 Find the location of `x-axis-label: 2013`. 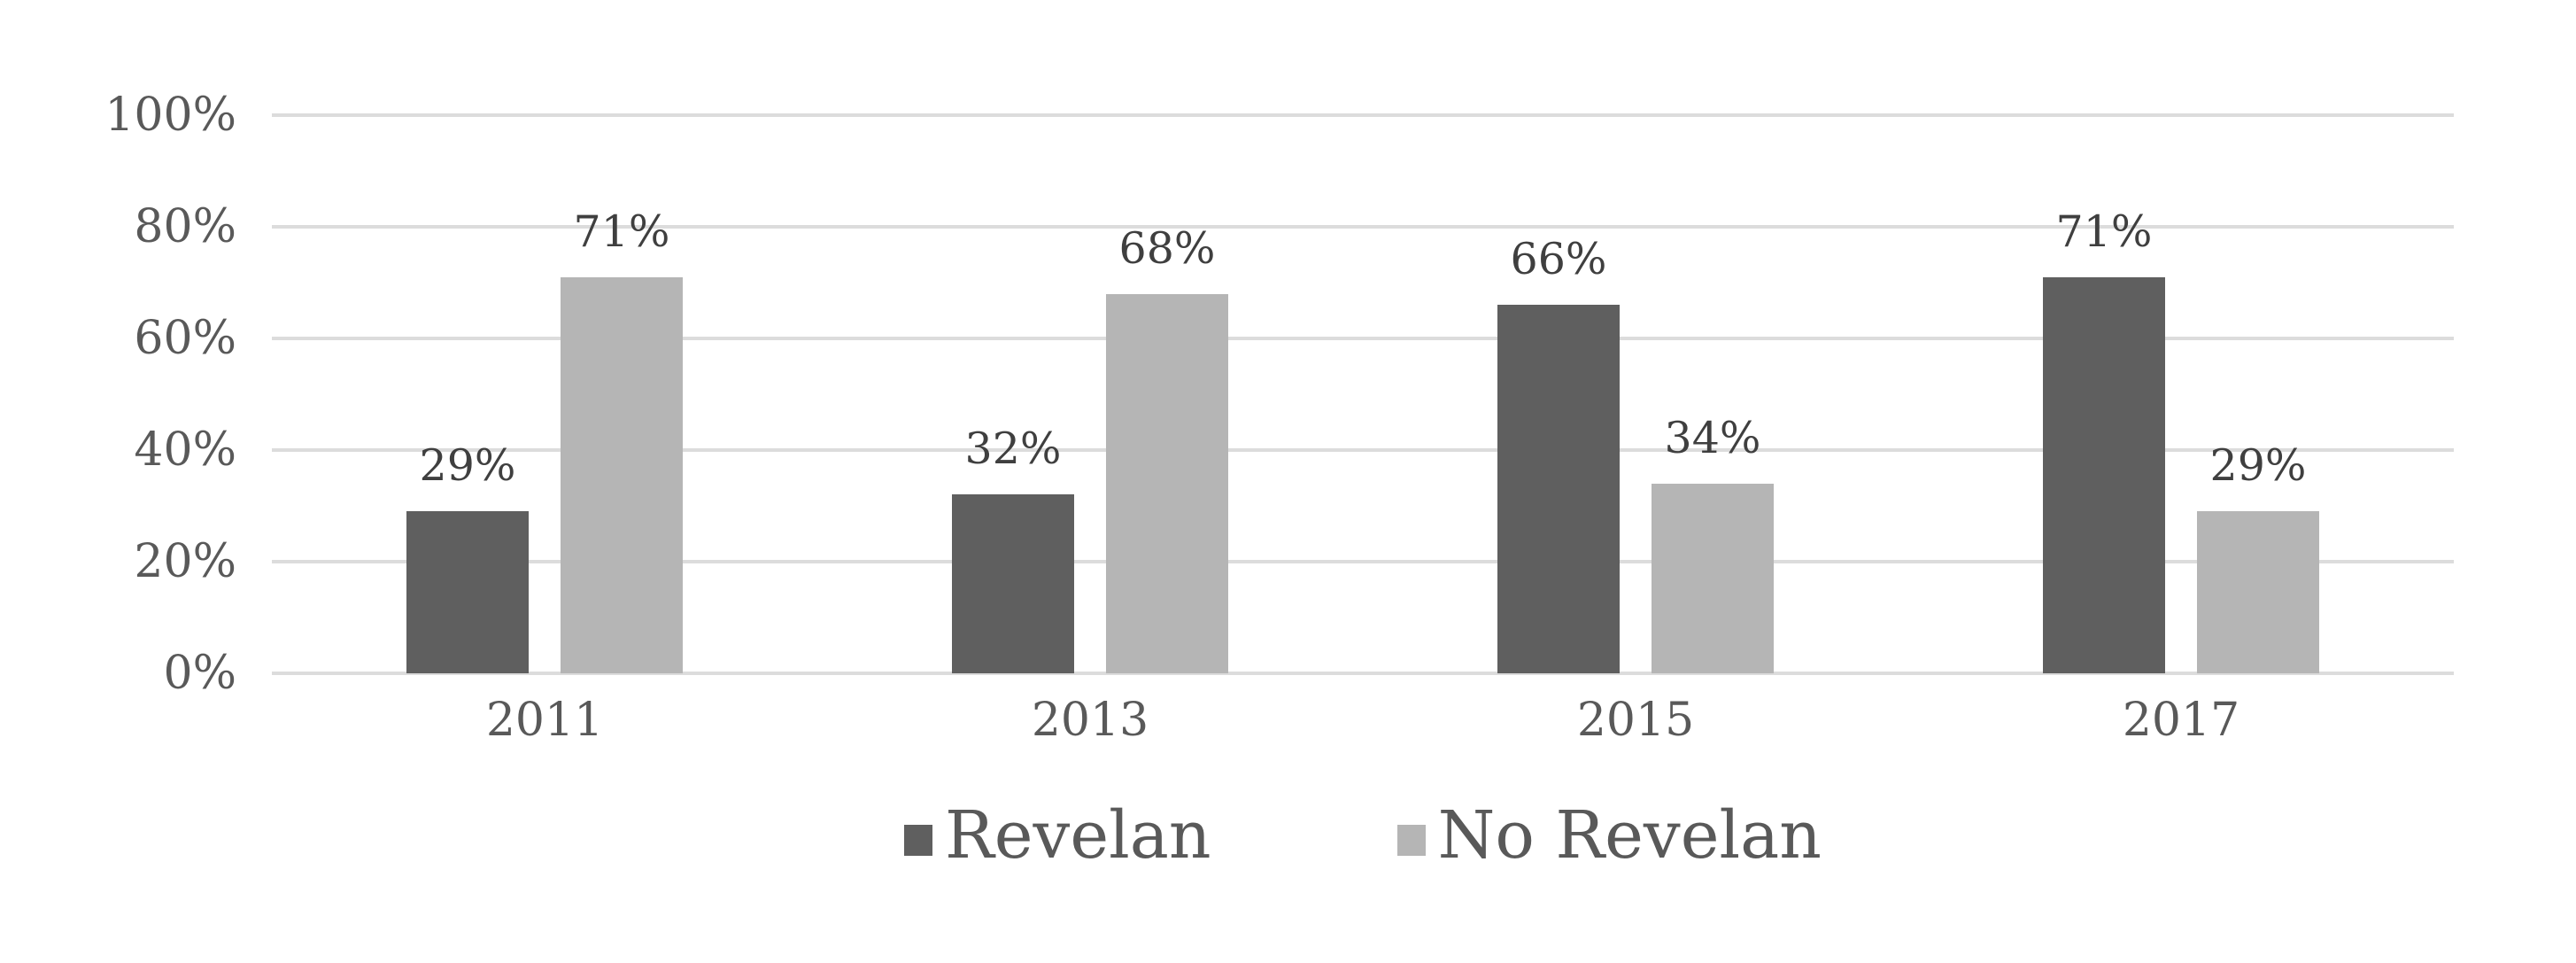

x-axis-label: 2013 is located at coordinates (1090, 720).